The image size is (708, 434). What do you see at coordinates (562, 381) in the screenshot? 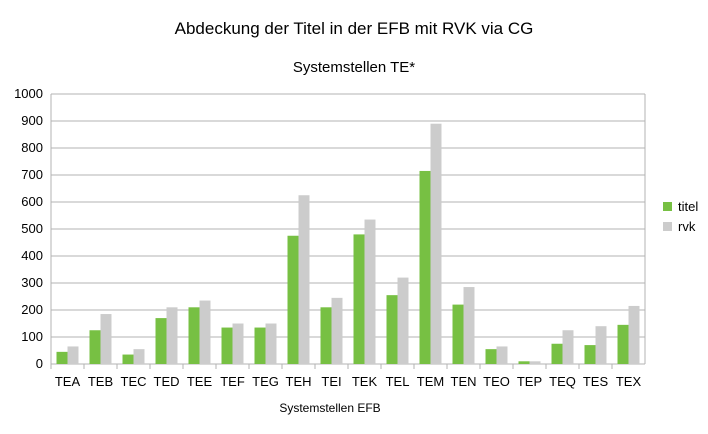
I see `x-tick-label: TEQ` at bounding box center [562, 381].